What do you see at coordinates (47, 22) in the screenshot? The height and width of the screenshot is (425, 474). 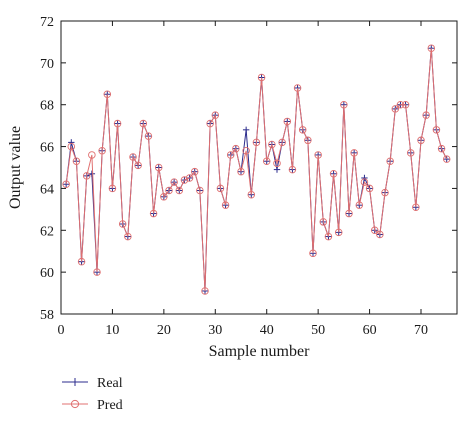 I see `y-tick-label: 72` at bounding box center [47, 22].